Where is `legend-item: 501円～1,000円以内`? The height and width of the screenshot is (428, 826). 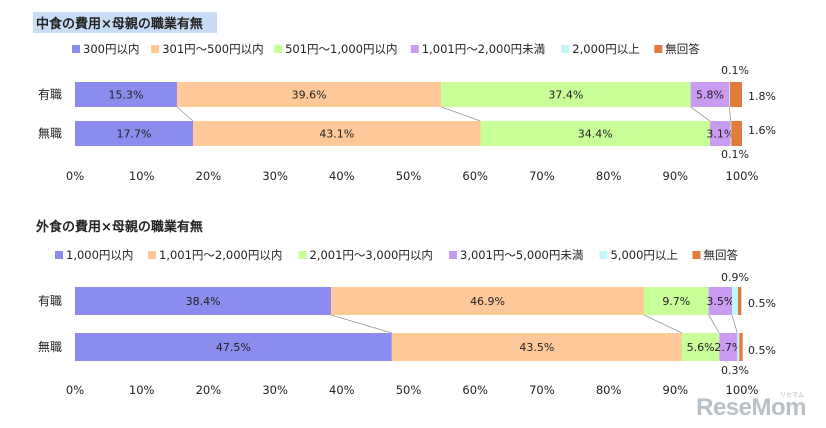
legend-item: 501円～1,000円以内 is located at coordinates (335, 49).